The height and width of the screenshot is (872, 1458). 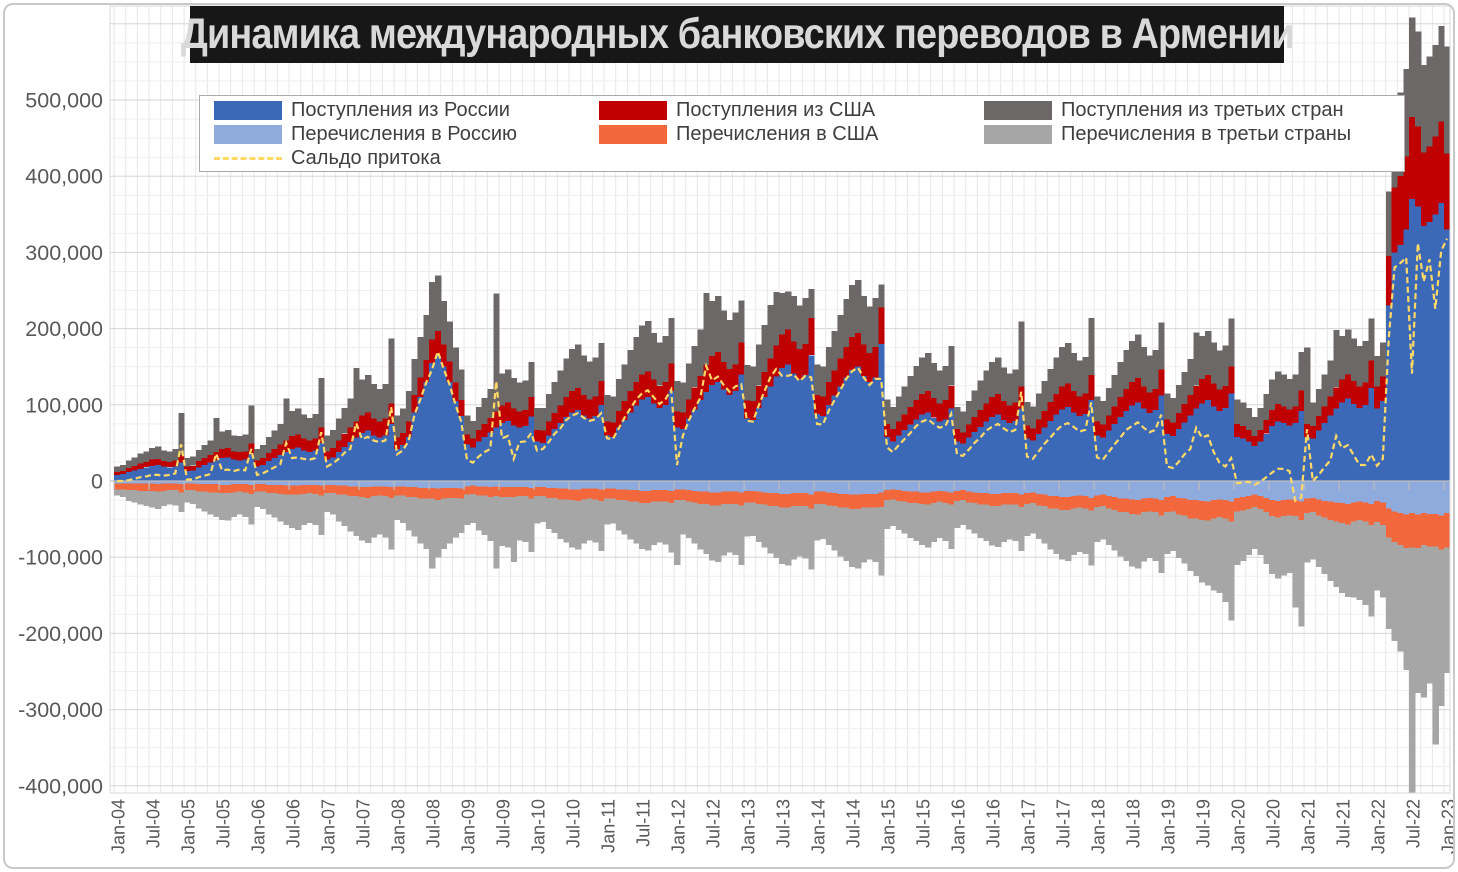 What do you see at coordinates (60, 786) in the screenshot?
I see `svg-text: -400,000` at bounding box center [60, 786].